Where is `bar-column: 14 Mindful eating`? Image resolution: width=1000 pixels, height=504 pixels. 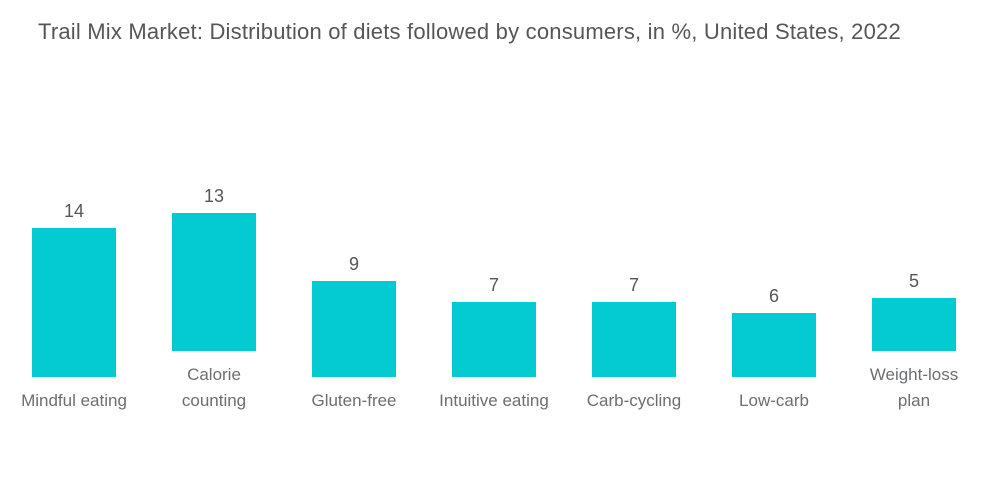
bar-column: 14 Mindful eating is located at coordinates (74, 303).